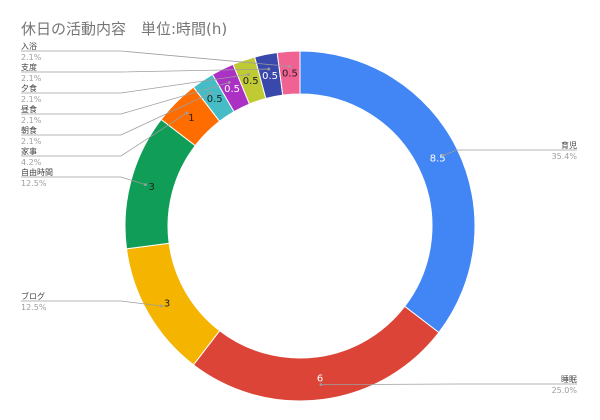  What do you see at coordinates (251, 81) in the screenshot?
I see `slice-8-value-label: 0.5` at bounding box center [251, 81].